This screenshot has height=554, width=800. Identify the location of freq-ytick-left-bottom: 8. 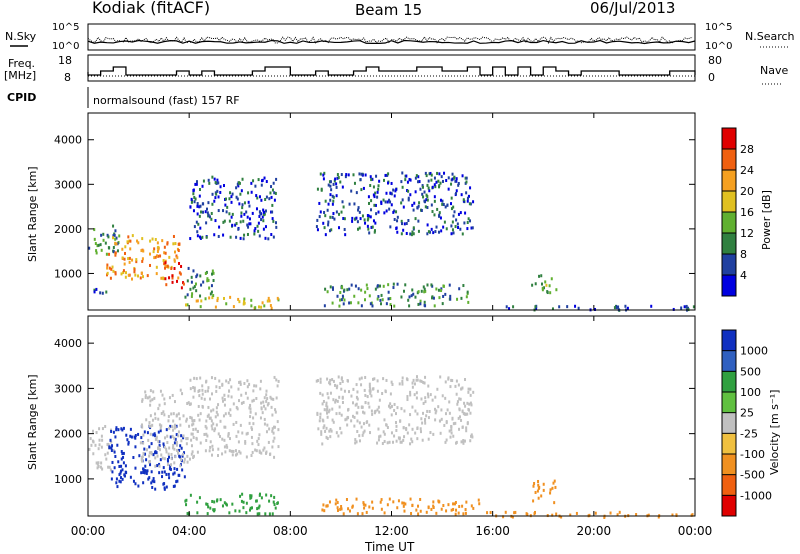
(67, 77).